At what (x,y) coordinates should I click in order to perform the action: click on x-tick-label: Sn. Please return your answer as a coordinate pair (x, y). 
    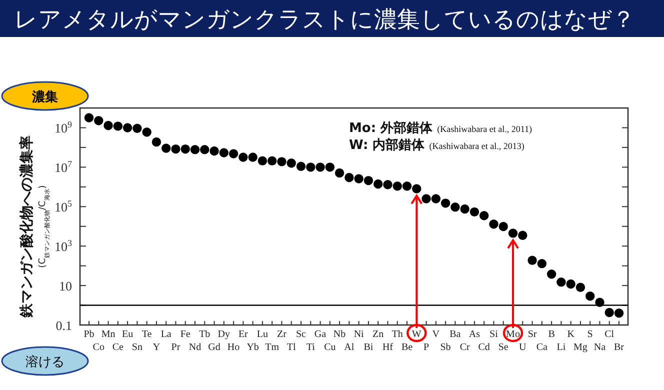
    Looking at the image, I should click on (137, 347).